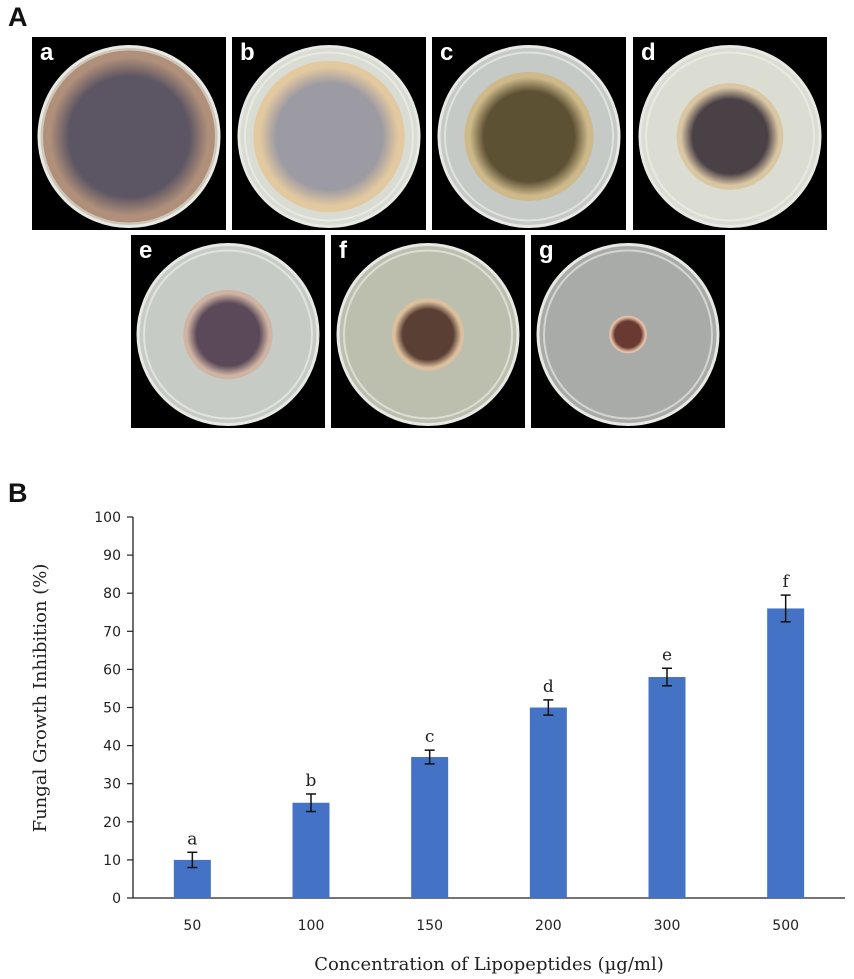 The width and height of the screenshot is (854, 979). I want to click on plate-a-label: a, so click(47, 52).